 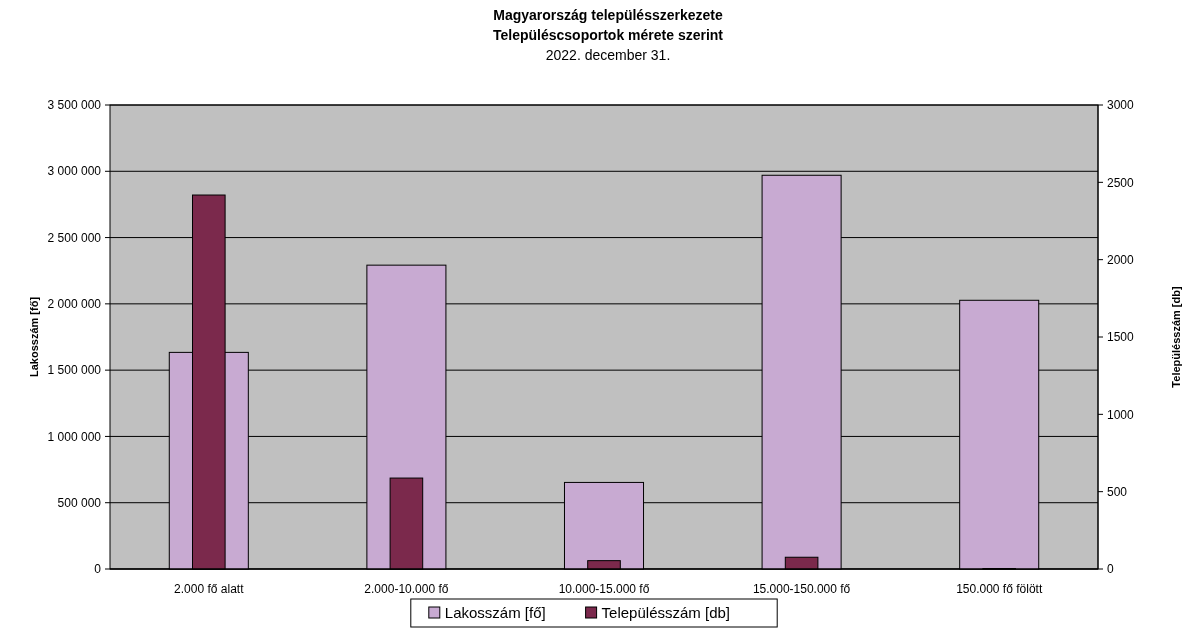 What do you see at coordinates (34, 337) in the screenshot?
I see `y-axis-title: Lakosszám [fő]` at bounding box center [34, 337].